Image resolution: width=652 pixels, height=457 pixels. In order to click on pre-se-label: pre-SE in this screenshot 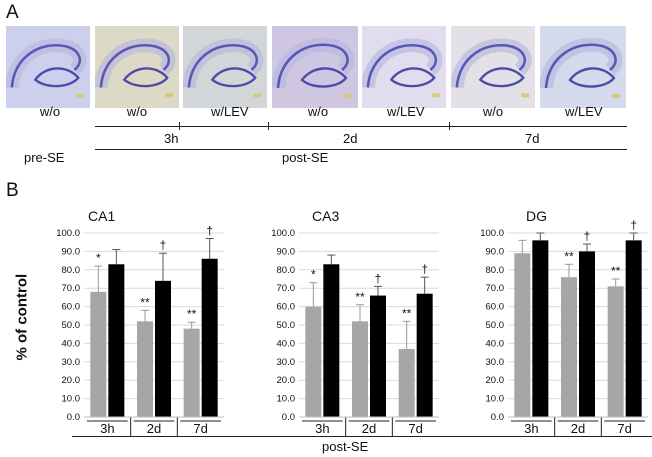, I will do `click(44, 157)`.